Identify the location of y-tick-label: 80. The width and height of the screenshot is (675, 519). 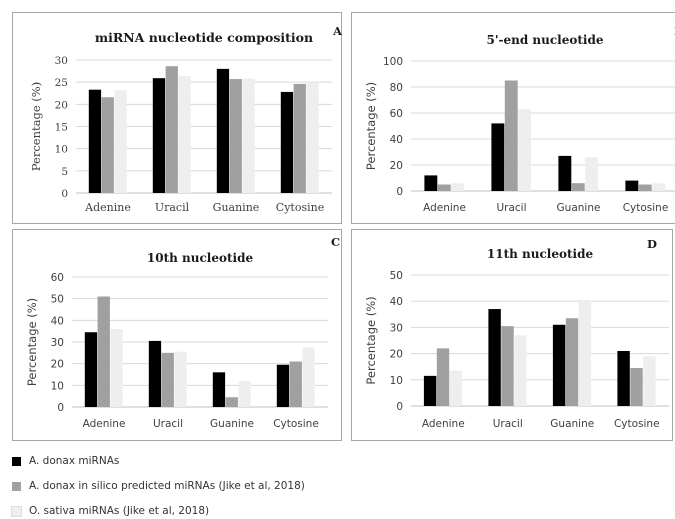
(396, 88).